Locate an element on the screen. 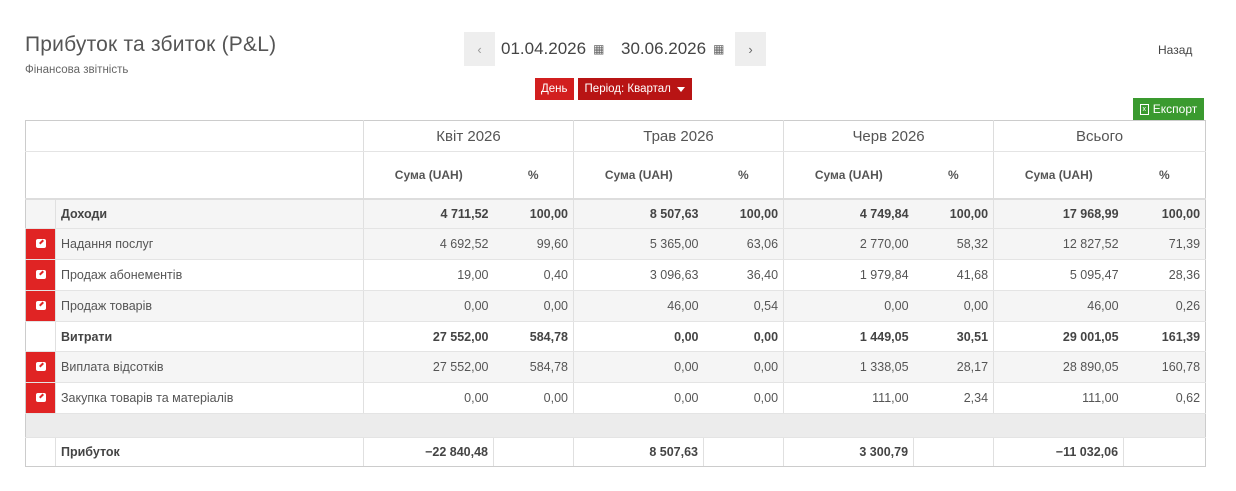 The image size is (1236, 491). date-to: 30.06.2026 ▦ is located at coordinates (672, 49).